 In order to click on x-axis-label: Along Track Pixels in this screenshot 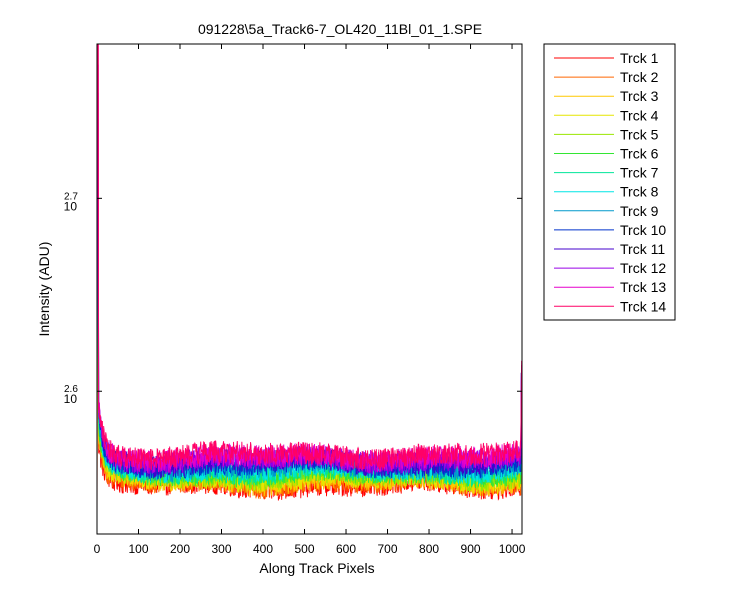, I will do `click(316, 568)`.